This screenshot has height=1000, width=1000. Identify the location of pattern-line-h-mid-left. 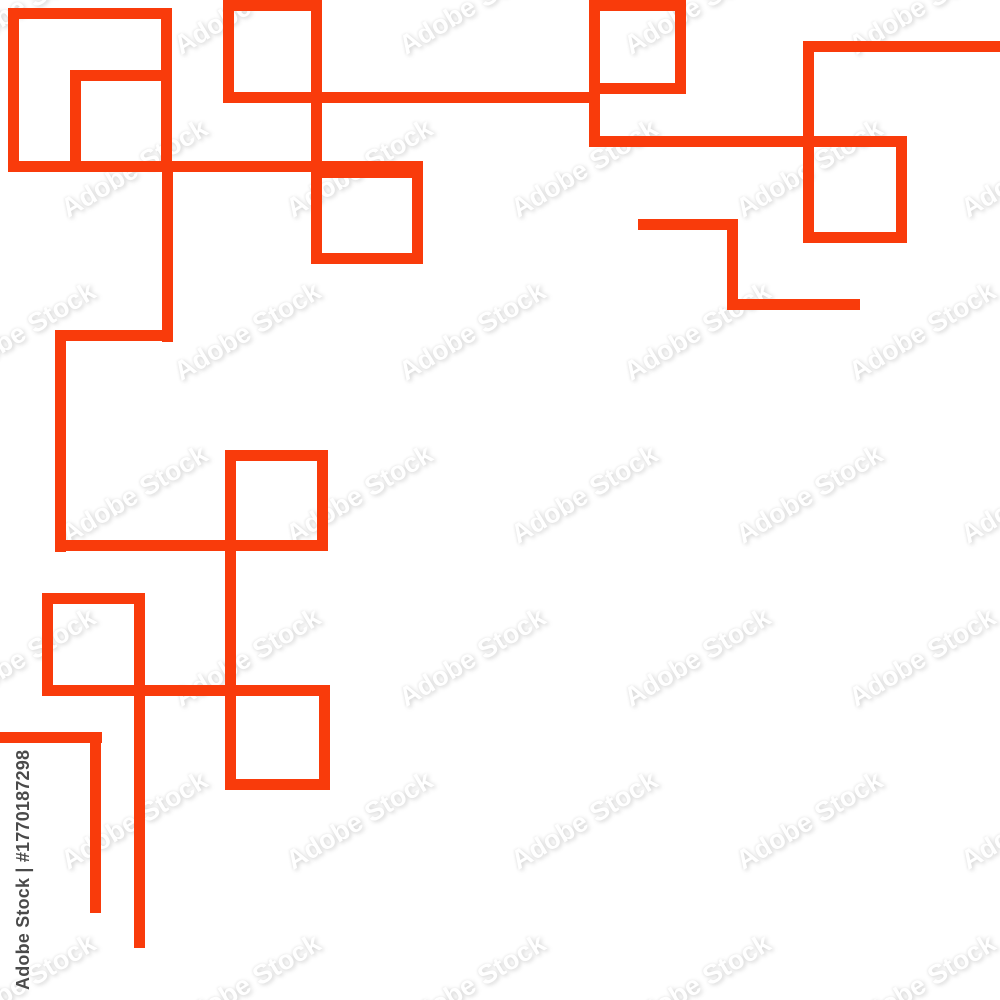
(114, 335).